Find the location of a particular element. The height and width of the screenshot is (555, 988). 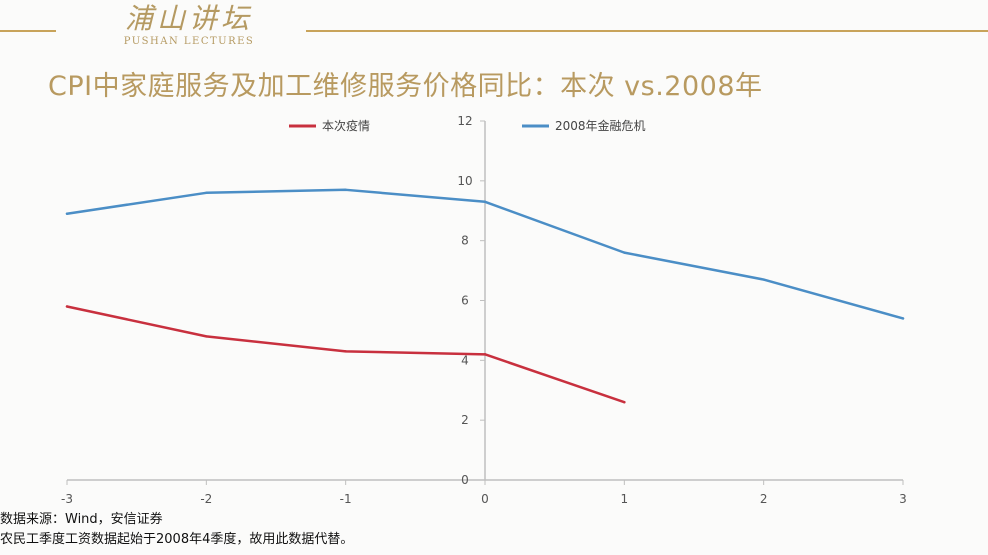

x-tick-label: -1 is located at coordinates (346, 499).